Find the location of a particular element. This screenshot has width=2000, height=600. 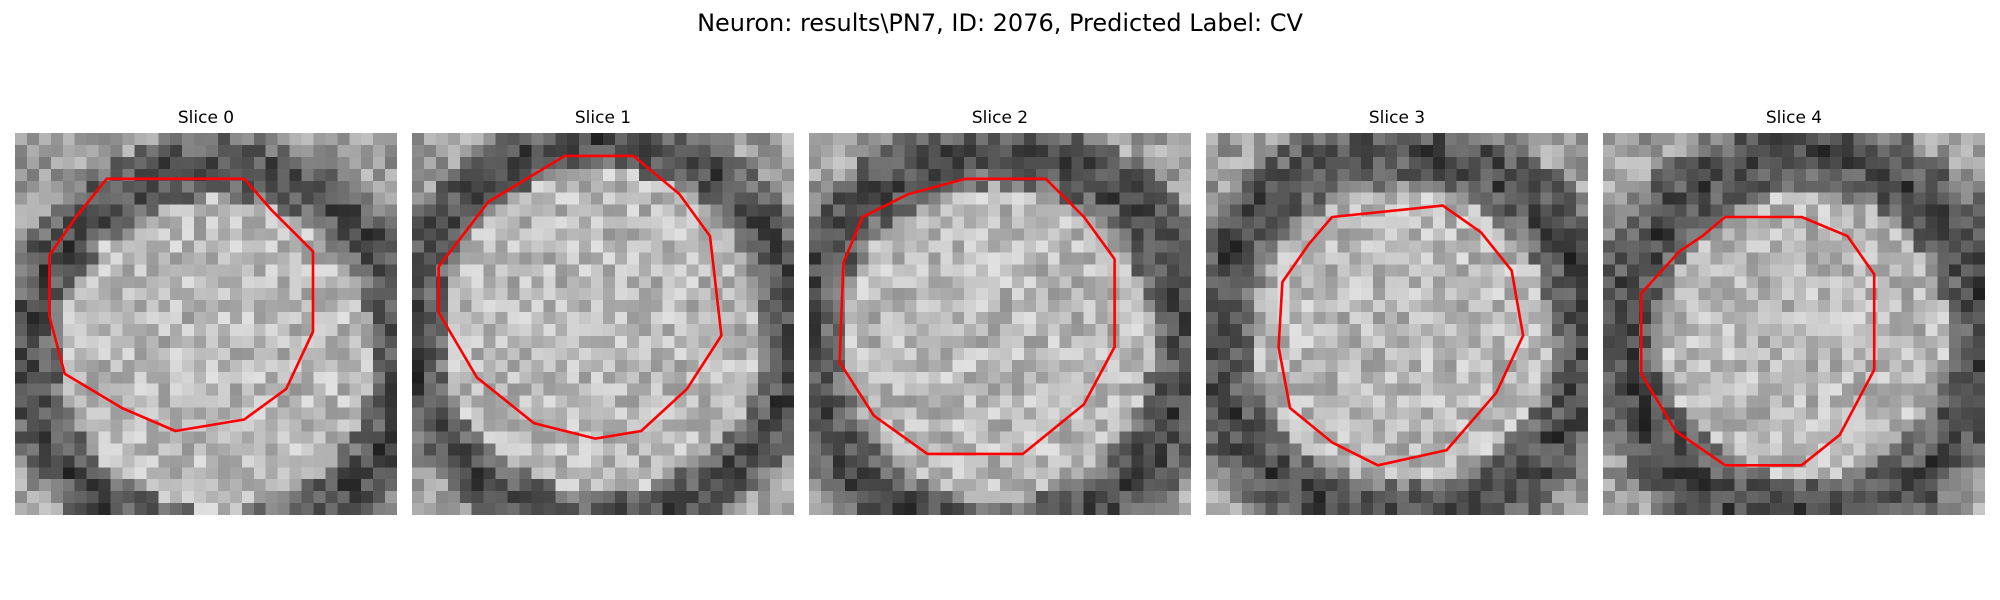

slice-panel-2: Slice 2 is located at coordinates (1000, 311).